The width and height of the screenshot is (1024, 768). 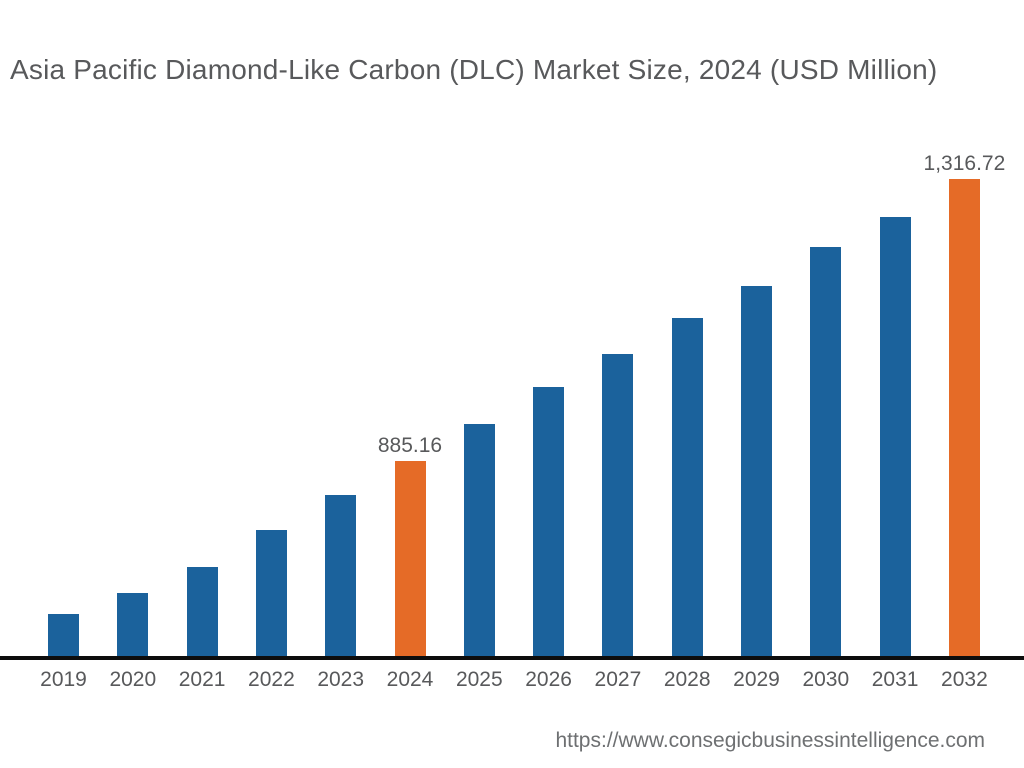 What do you see at coordinates (687, 679) in the screenshot?
I see `x-tick-2028: 2028` at bounding box center [687, 679].